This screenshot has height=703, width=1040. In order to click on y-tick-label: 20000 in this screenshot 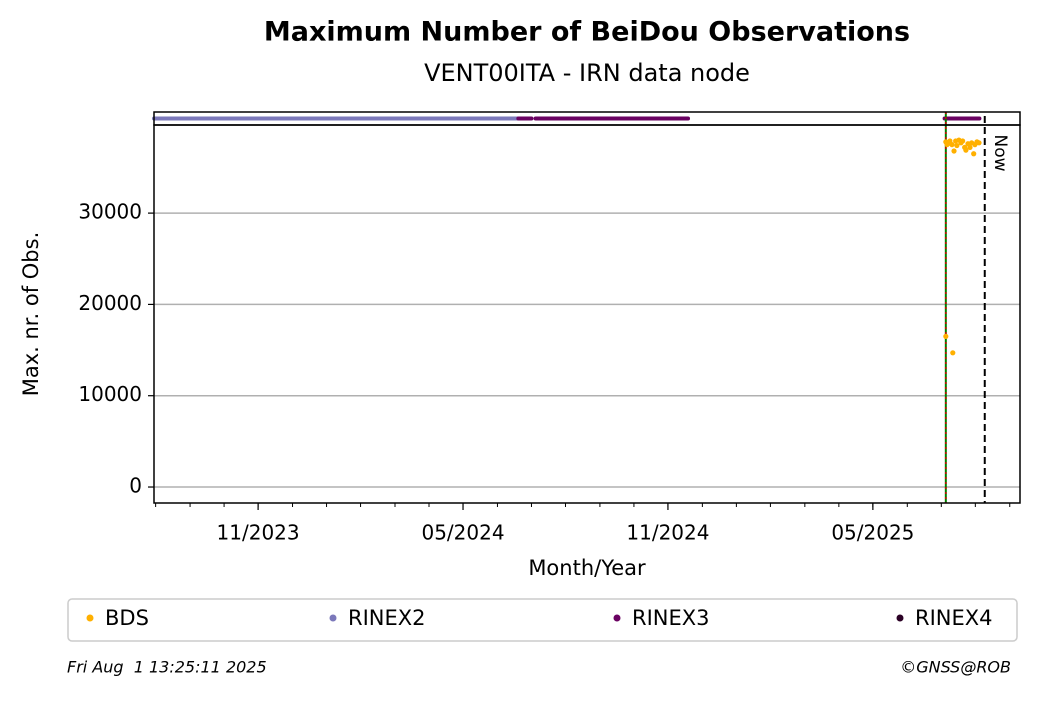, I will do `click(110, 303)`.